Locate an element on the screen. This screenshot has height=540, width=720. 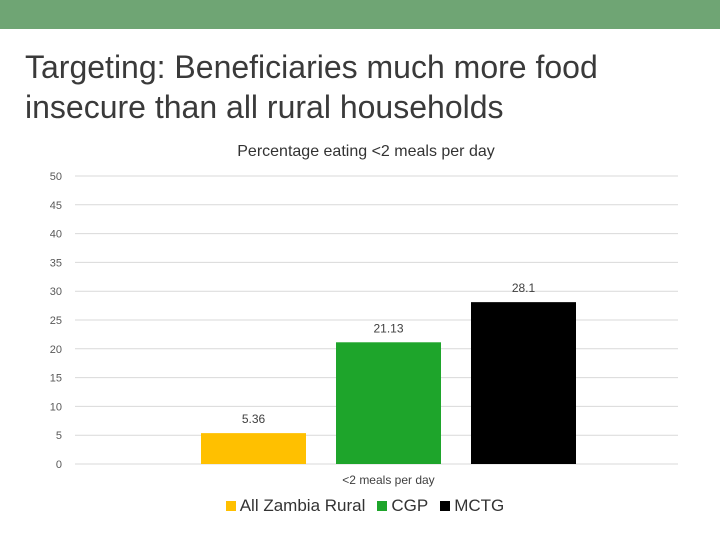
y-tick-label: 15 is located at coordinates (56, 379).